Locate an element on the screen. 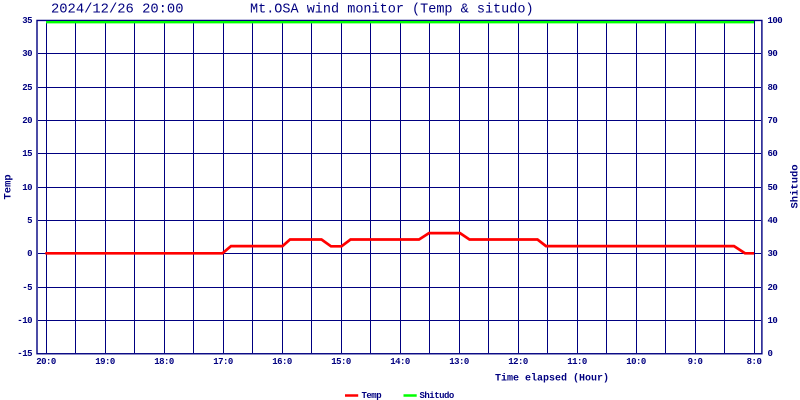  svg-text: -15 is located at coordinates (24, 354).